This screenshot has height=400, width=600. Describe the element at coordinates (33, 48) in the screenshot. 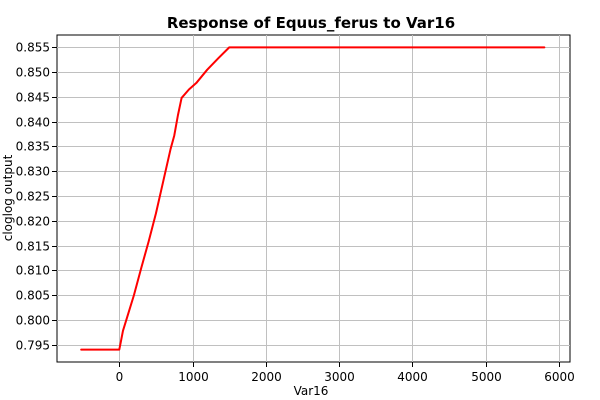

I see `y-tick-label: 0.855` at that location.